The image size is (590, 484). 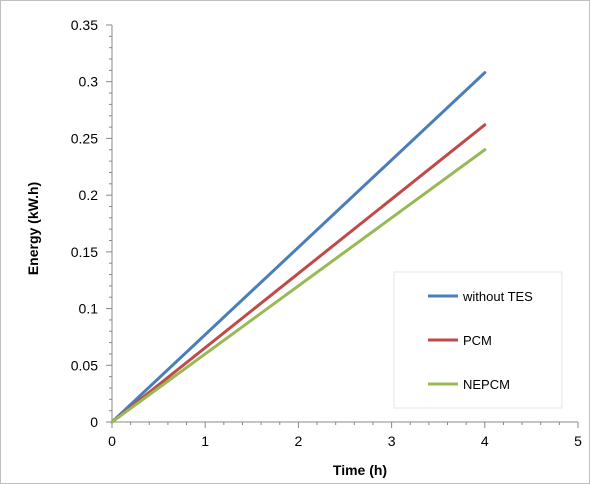 I want to click on x-tick-label: 0, so click(x=112, y=441).